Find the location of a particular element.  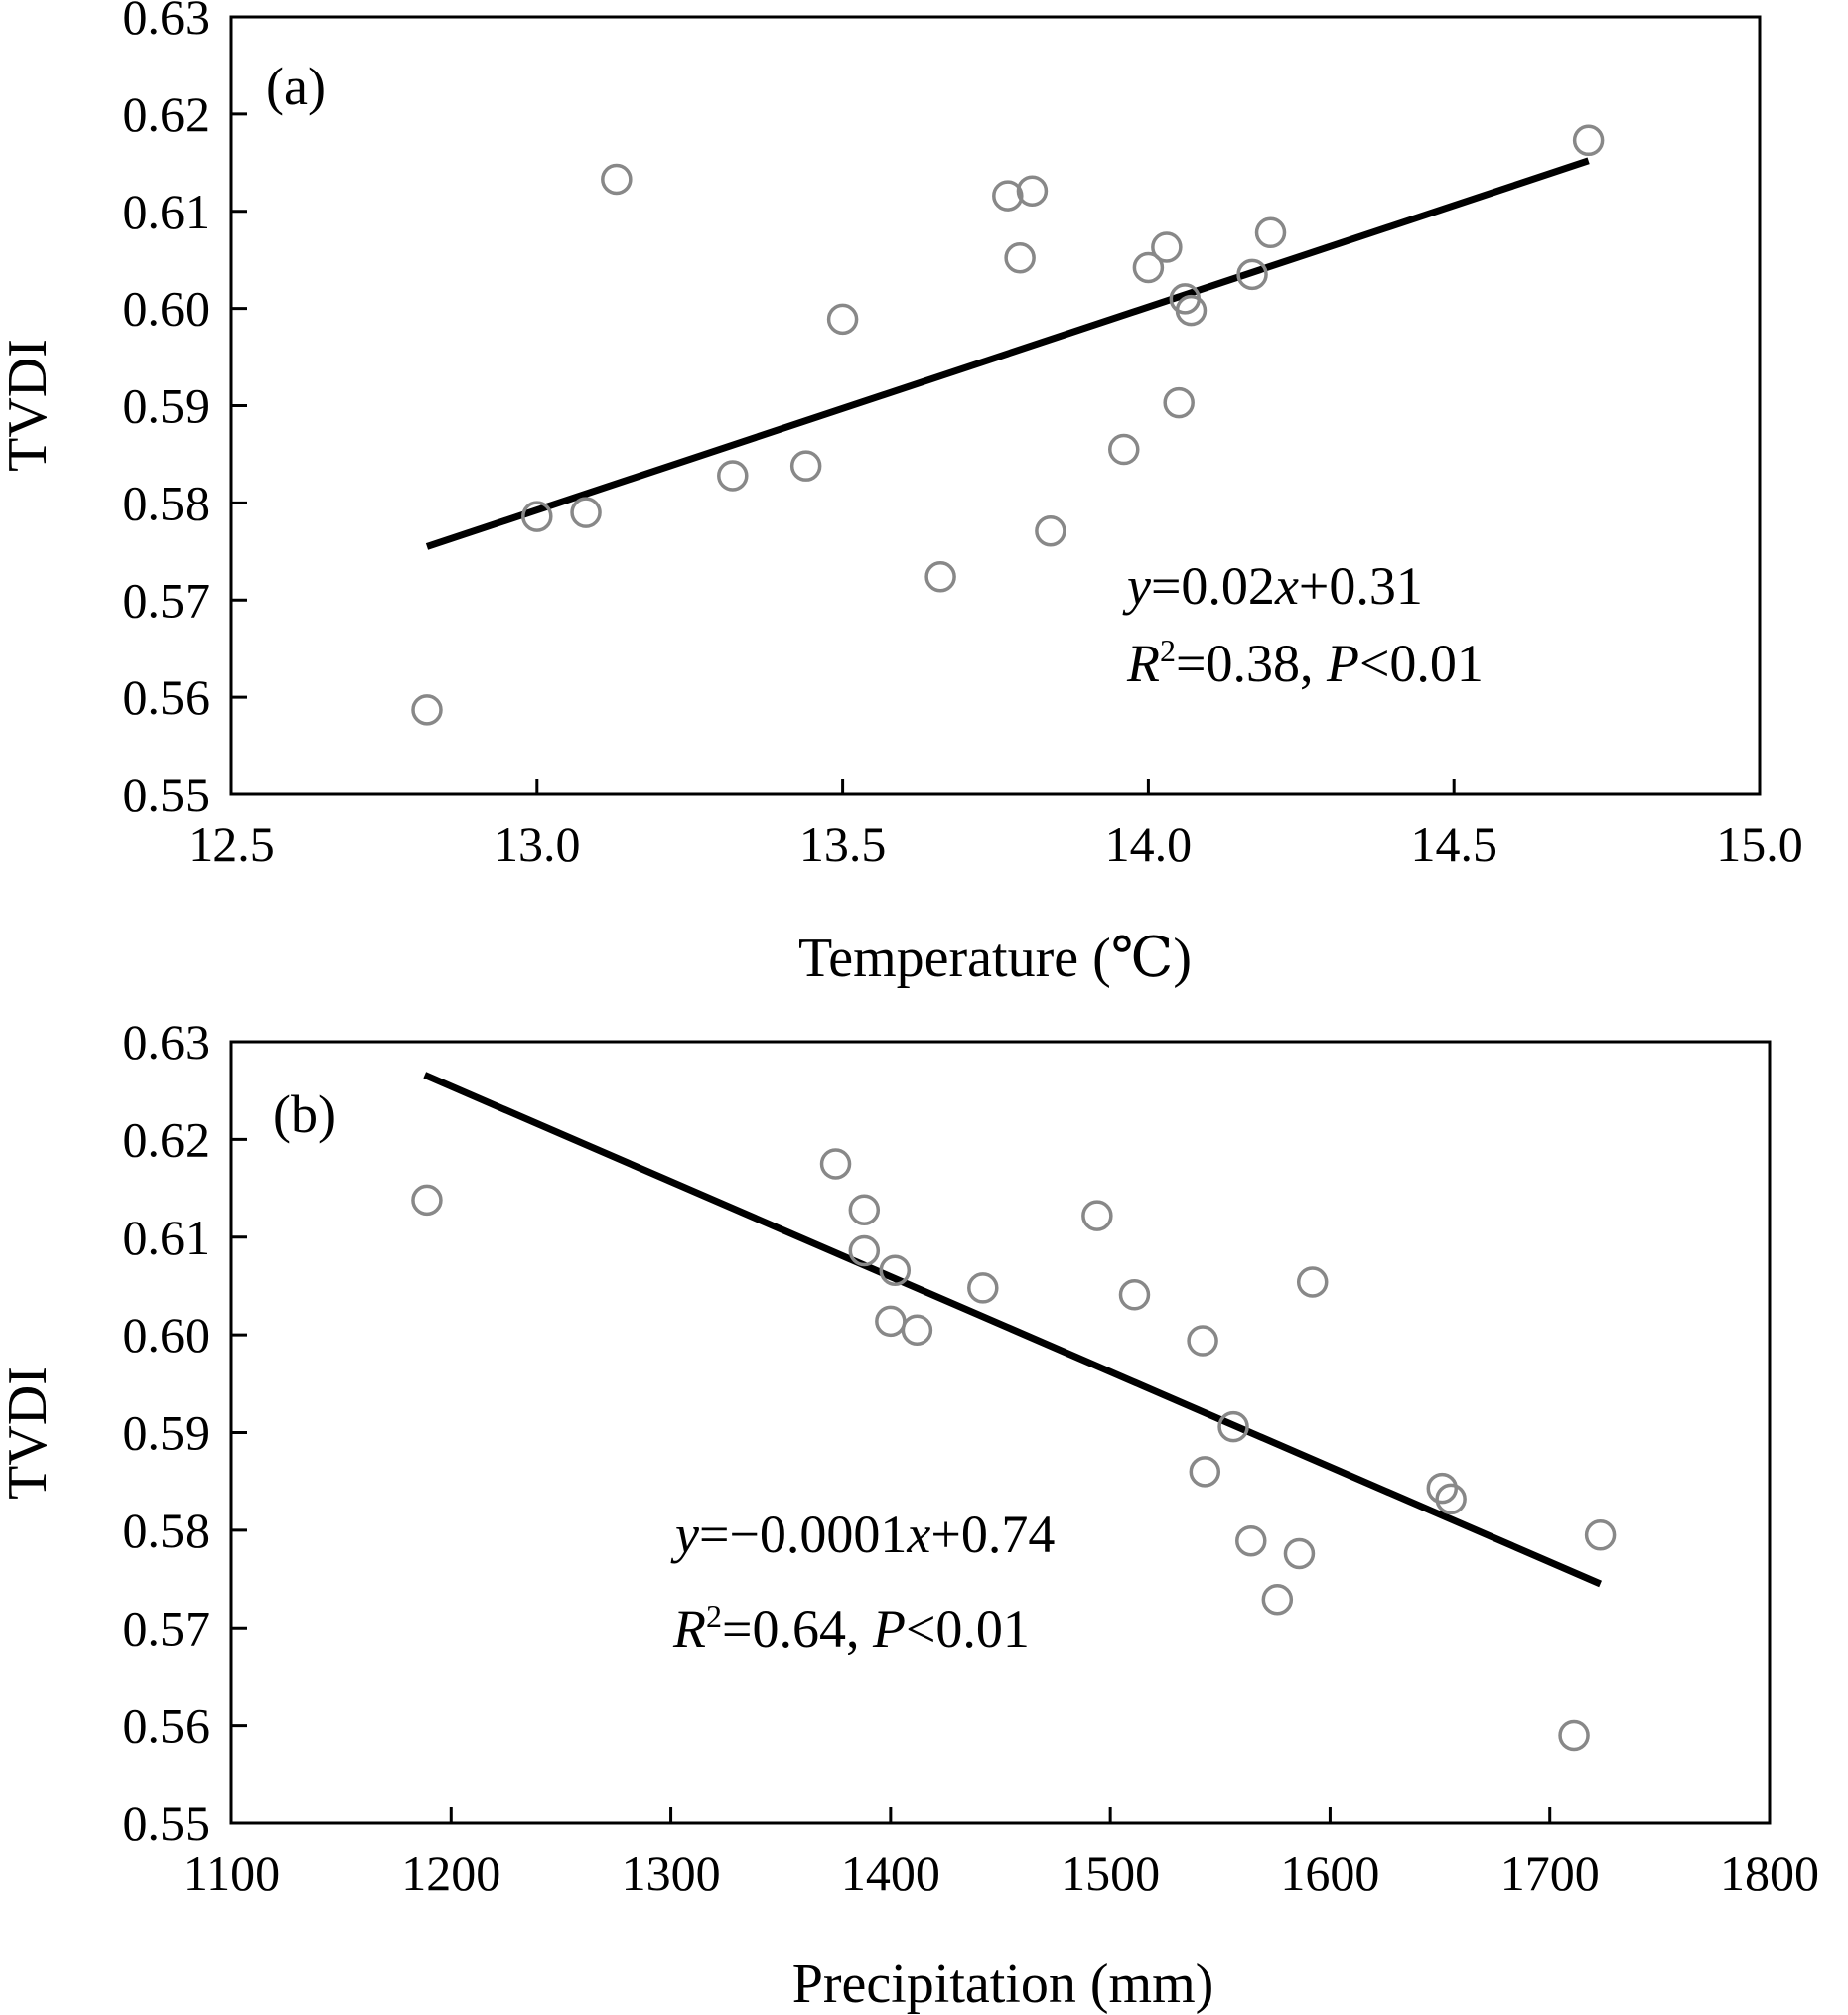

stat-r-eq: =0.38, is located at coordinates (1251, 663).